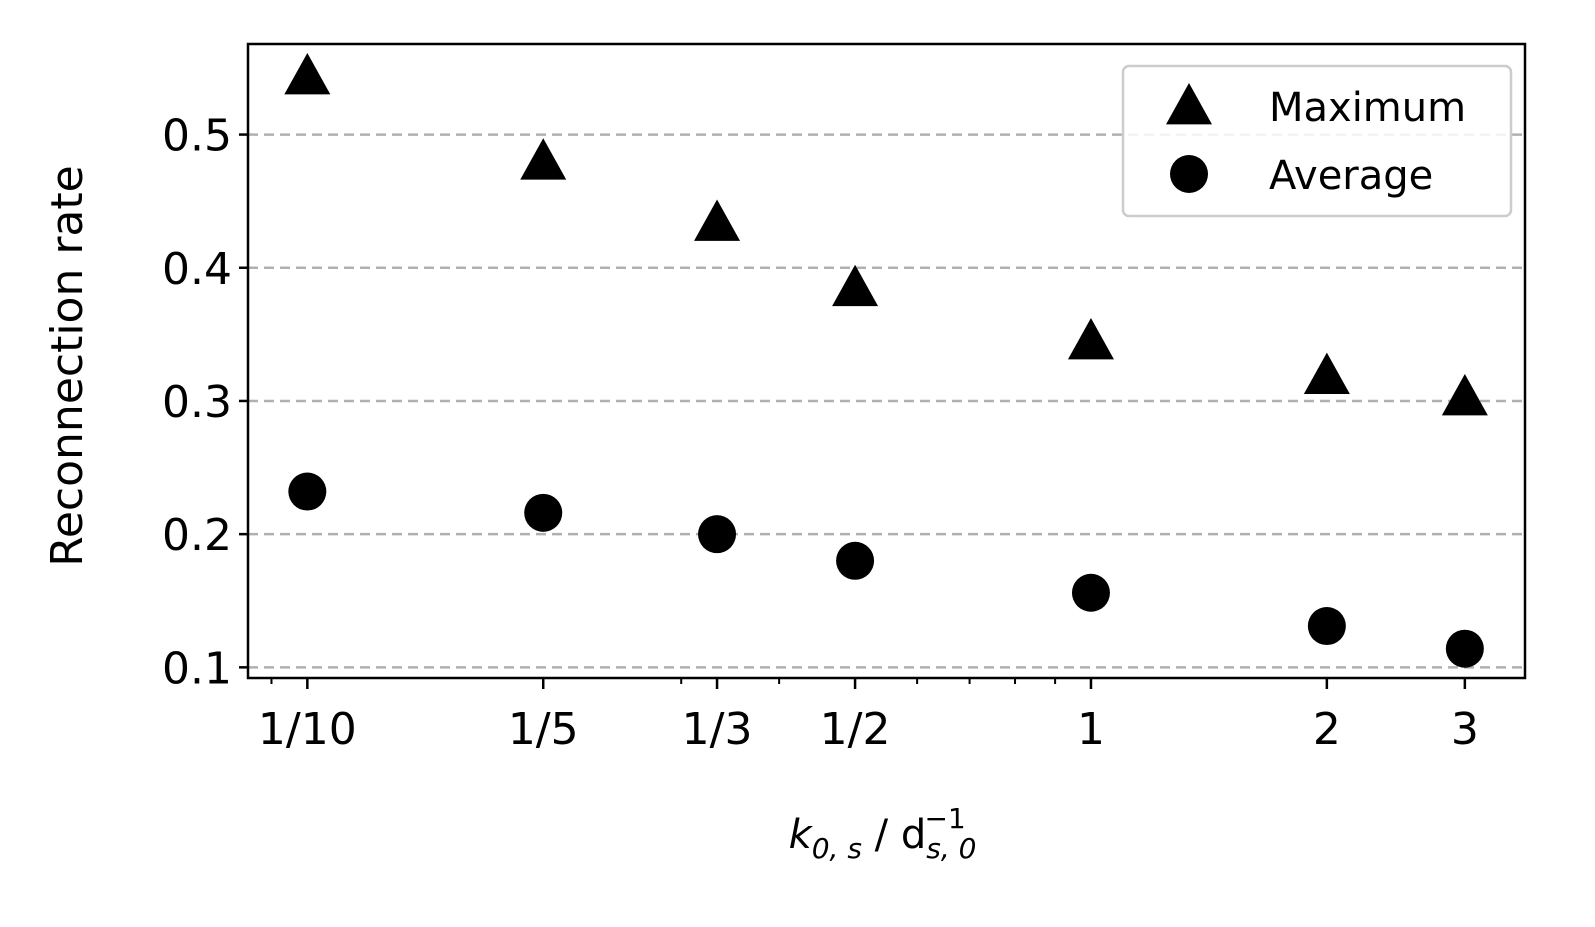  What do you see at coordinates (197, 402) in the screenshot?
I see `y-tick-label: 0.3` at bounding box center [197, 402].